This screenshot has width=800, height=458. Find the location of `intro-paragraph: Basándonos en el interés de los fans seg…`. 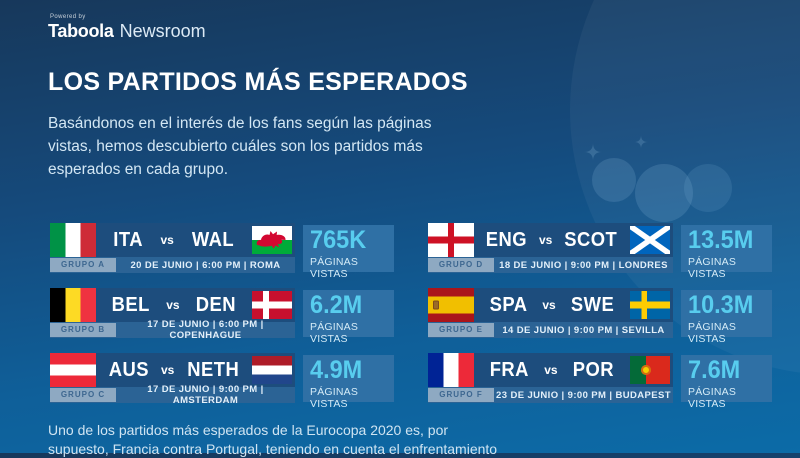

intro-paragraph: Basándonos en el interés de los fans seg… is located at coordinates (239, 146).